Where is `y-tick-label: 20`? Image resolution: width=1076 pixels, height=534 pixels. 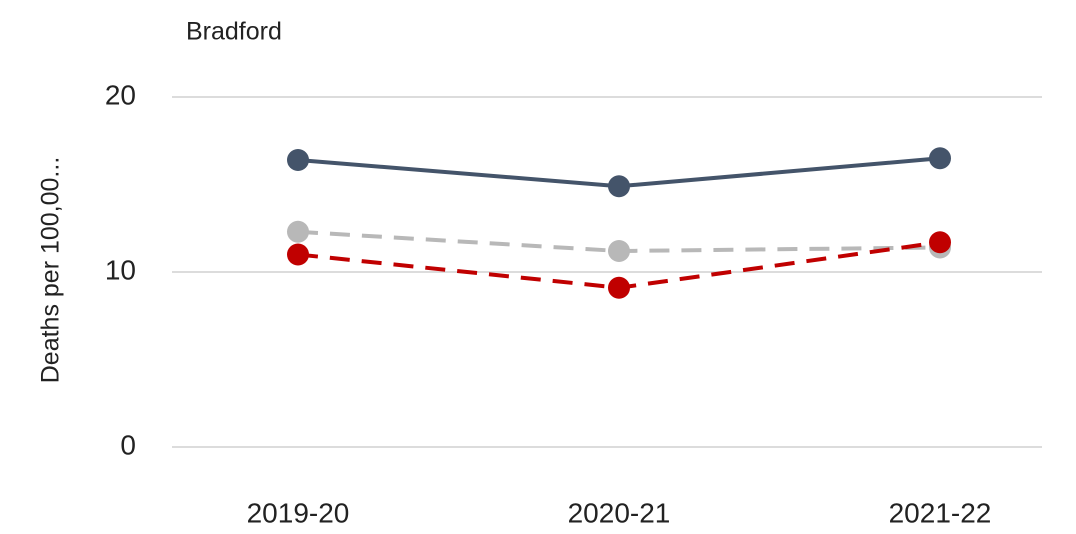 y-tick-label: 20 is located at coordinates (120, 94).